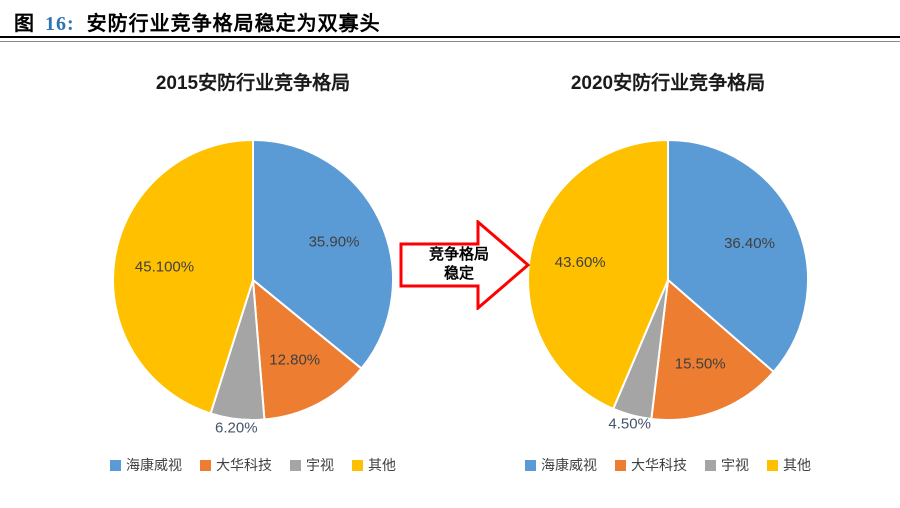 This screenshot has height=508, width=900. I want to click on figure-header: 图 16: 安防行业竞争格局稳定为双寡头, so click(450, 18).